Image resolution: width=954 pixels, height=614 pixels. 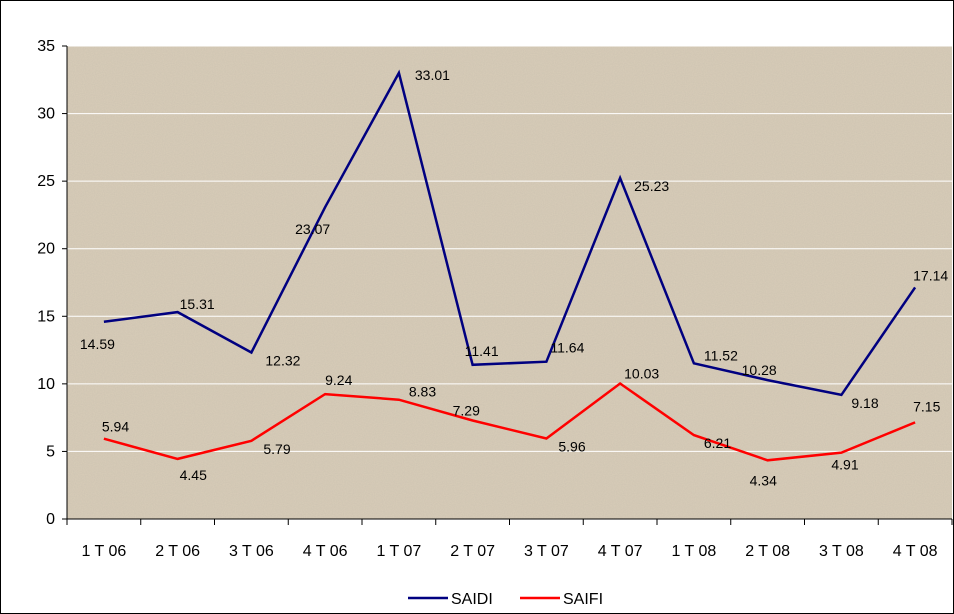 I want to click on data-label-saifi: 7.15, so click(x=926, y=406).